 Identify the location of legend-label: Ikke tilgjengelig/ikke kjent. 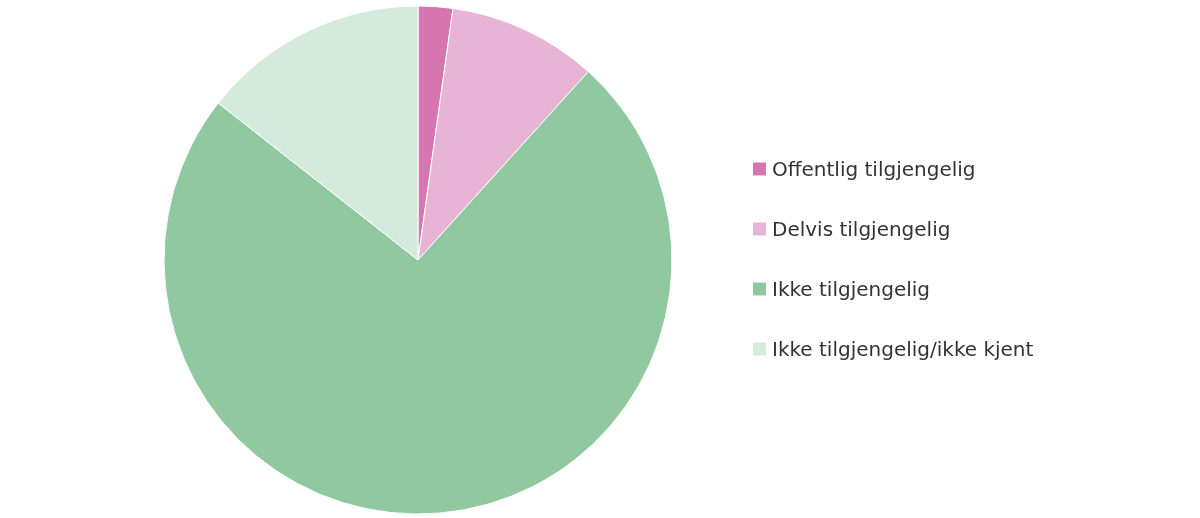
(903, 349).